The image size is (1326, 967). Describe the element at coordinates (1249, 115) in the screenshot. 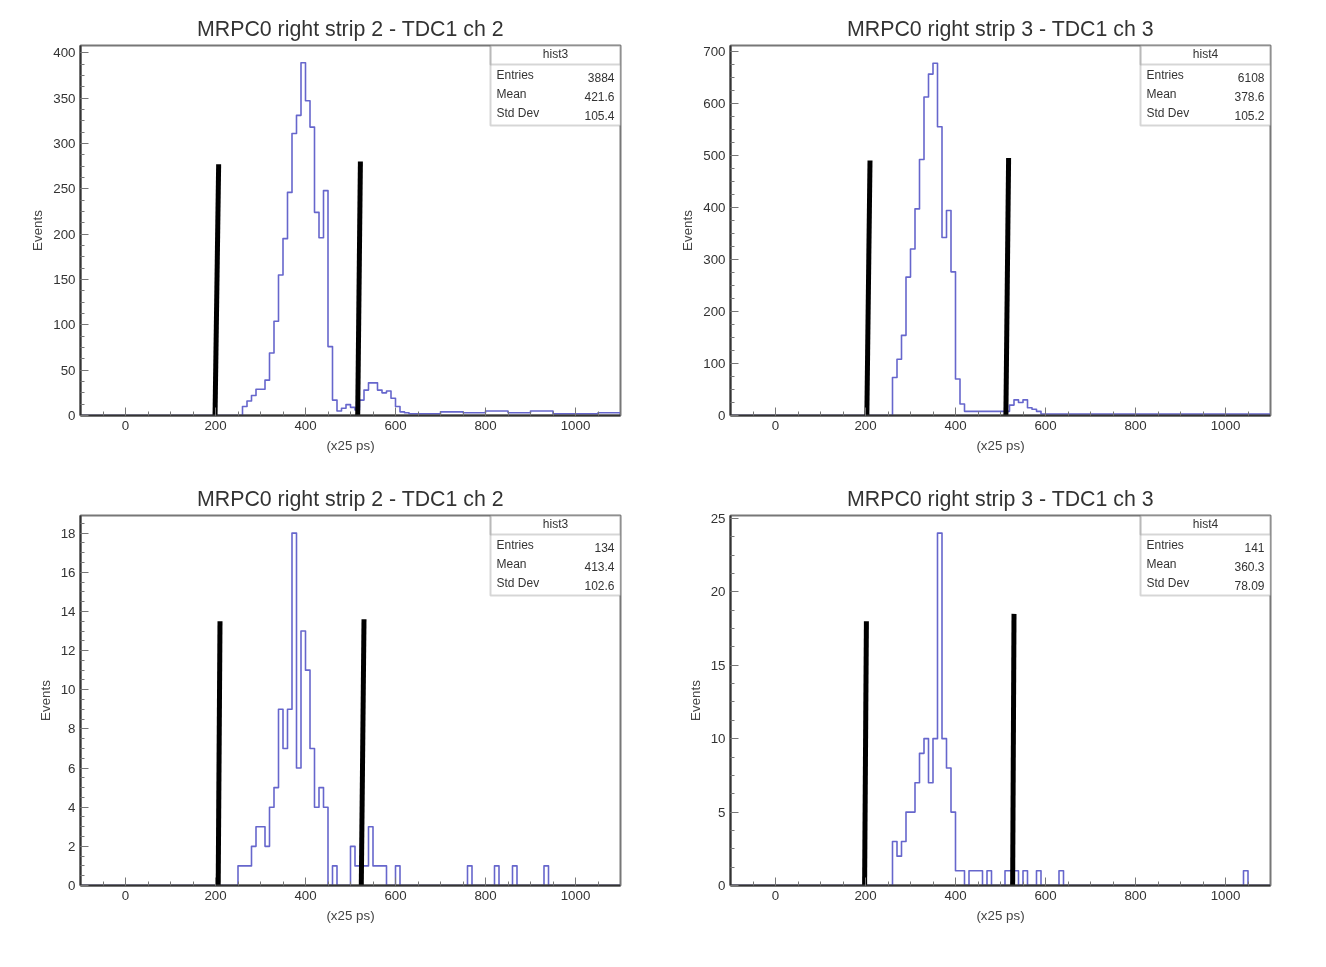

I see `annotation: 105.2` at that location.